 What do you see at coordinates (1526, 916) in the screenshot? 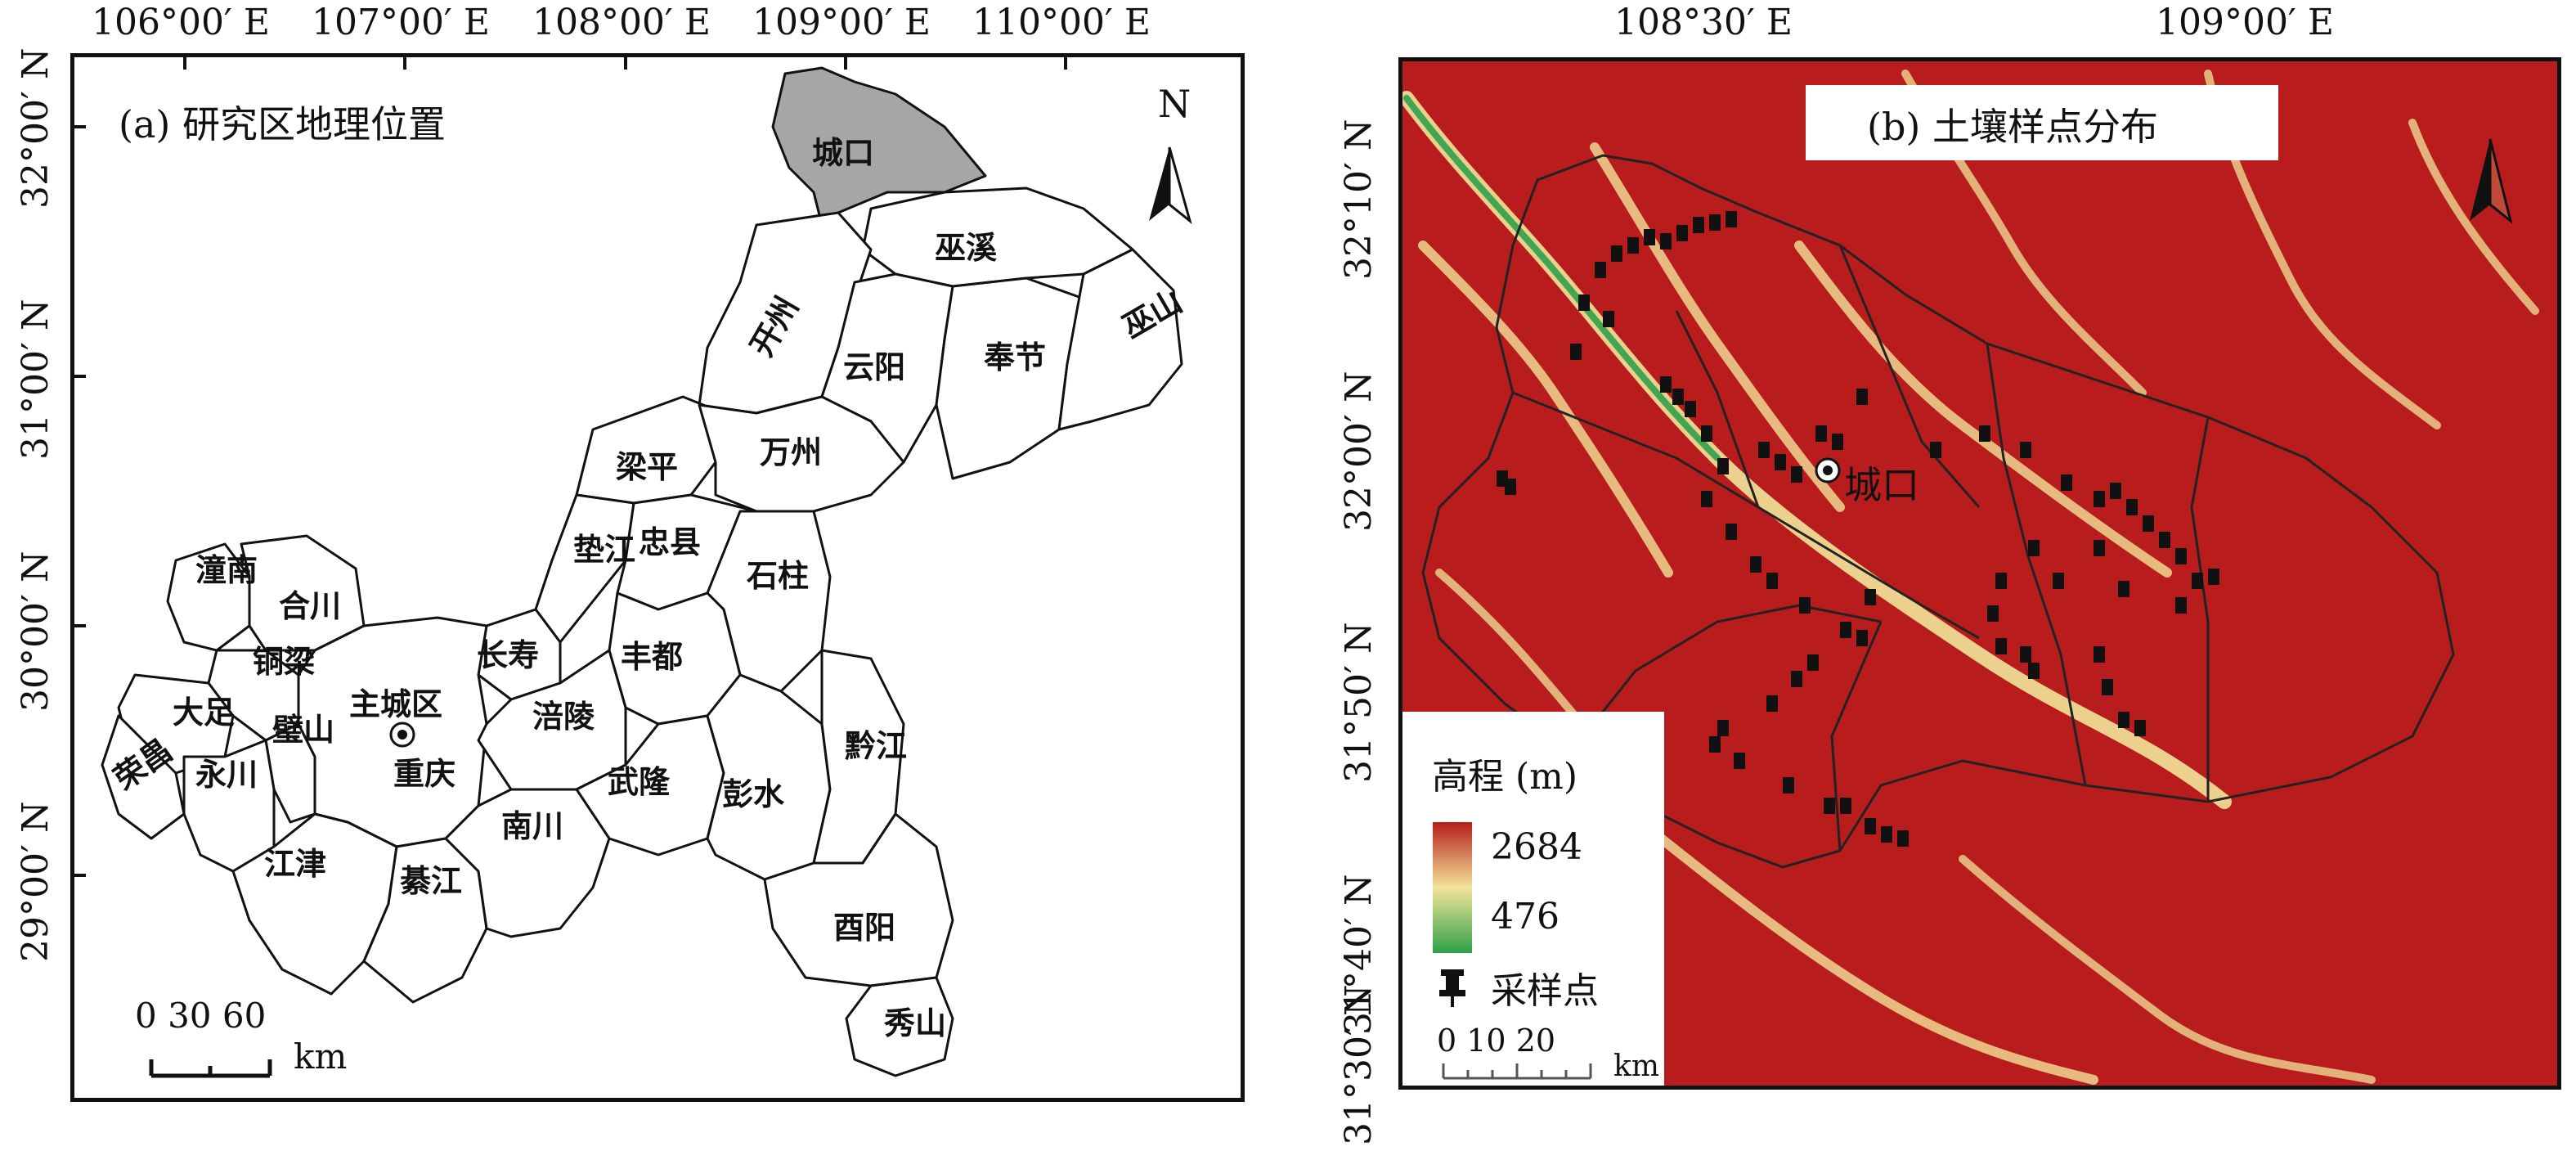
I see `legend-elev-min: 476` at bounding box center [1526, 916].